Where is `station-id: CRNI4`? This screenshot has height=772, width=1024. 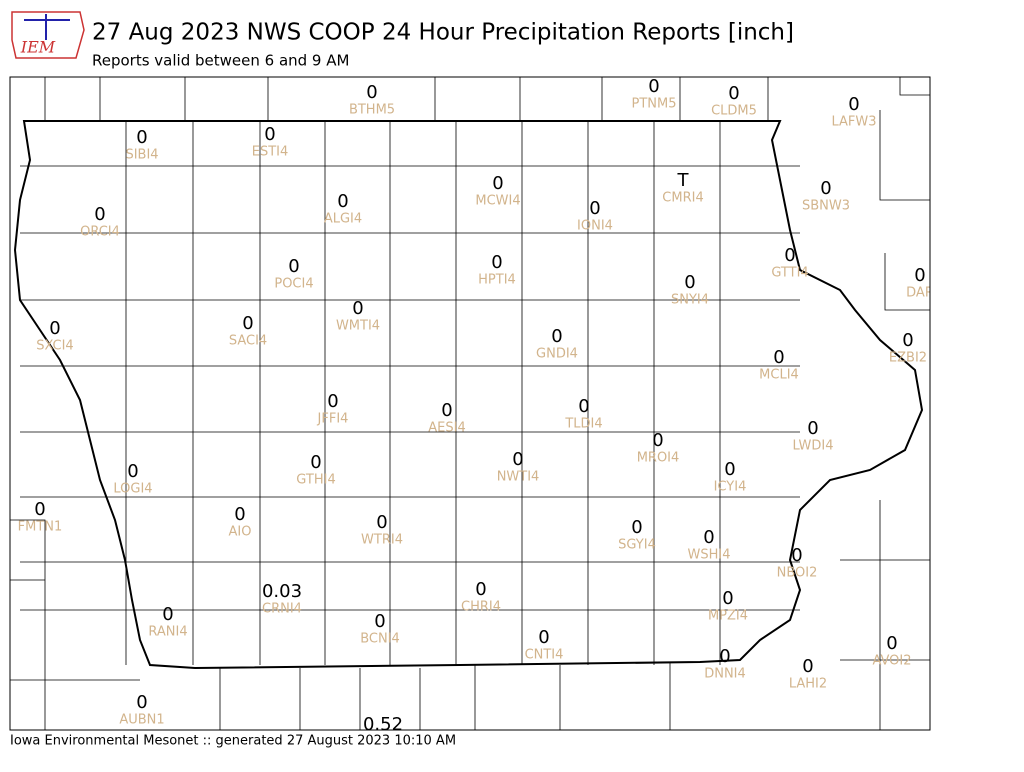
station-id: CRNI4 is located at coordinates (282, 609).